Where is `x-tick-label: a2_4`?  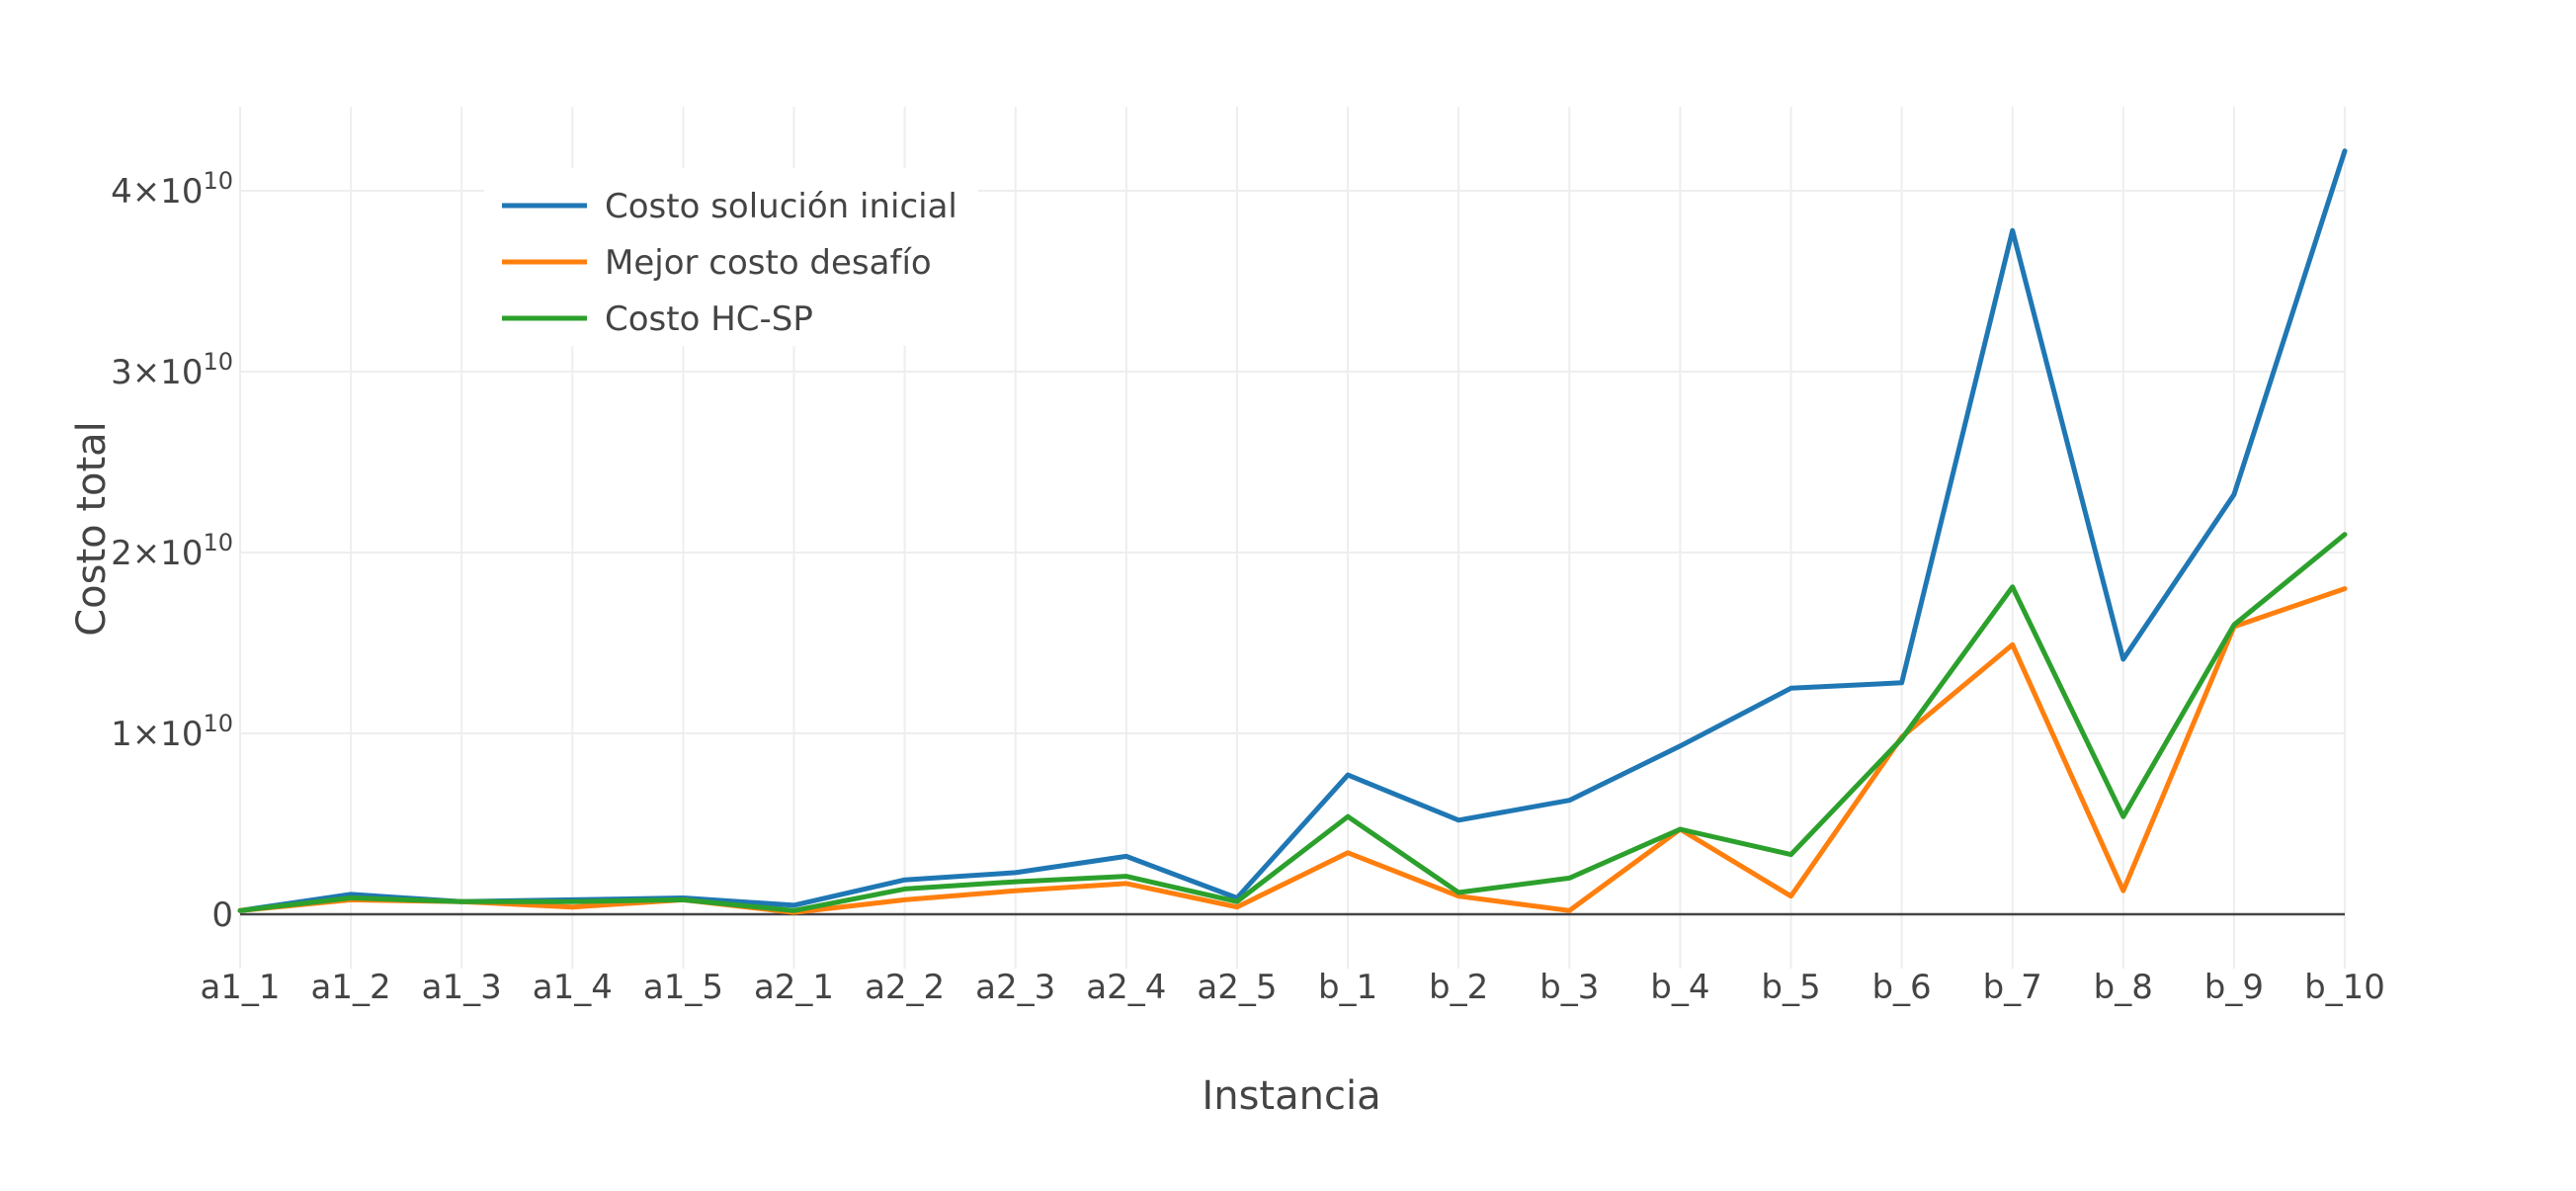 x-tick-label: a2_4 is located at coordinates (1126, 987).